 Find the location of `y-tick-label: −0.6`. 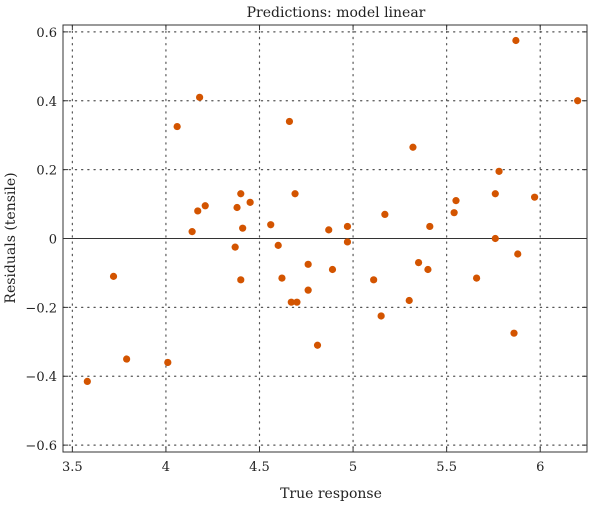

y-tick-label: −0.6 is located at coordinates (41, 446).